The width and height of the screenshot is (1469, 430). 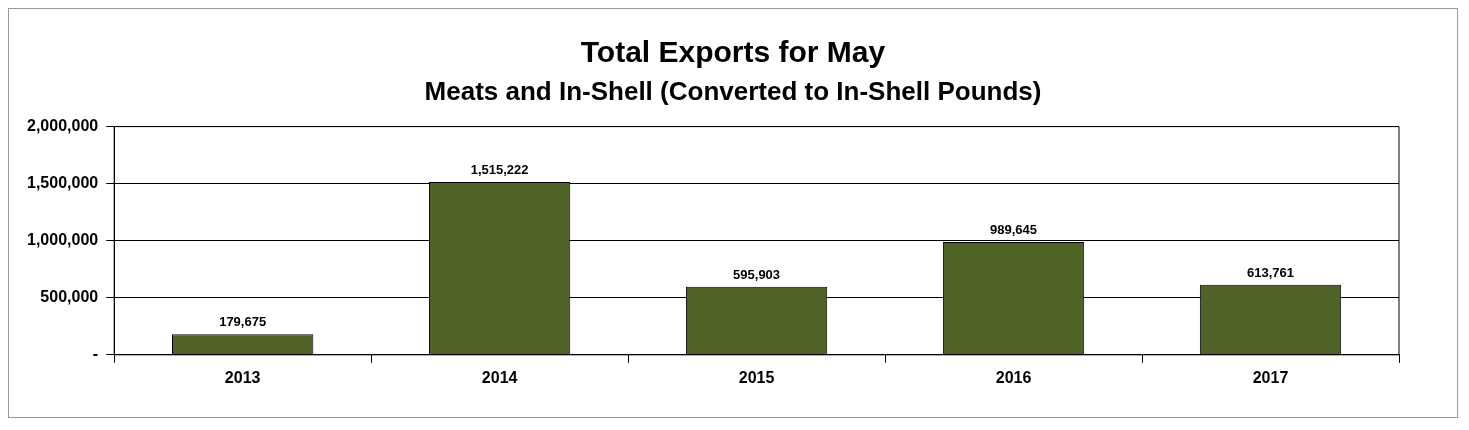 What do you see at coordinates (733, 52) in the screenshot?
I see `chart-title: Total Exports for May` at bounding box center [733, 52].